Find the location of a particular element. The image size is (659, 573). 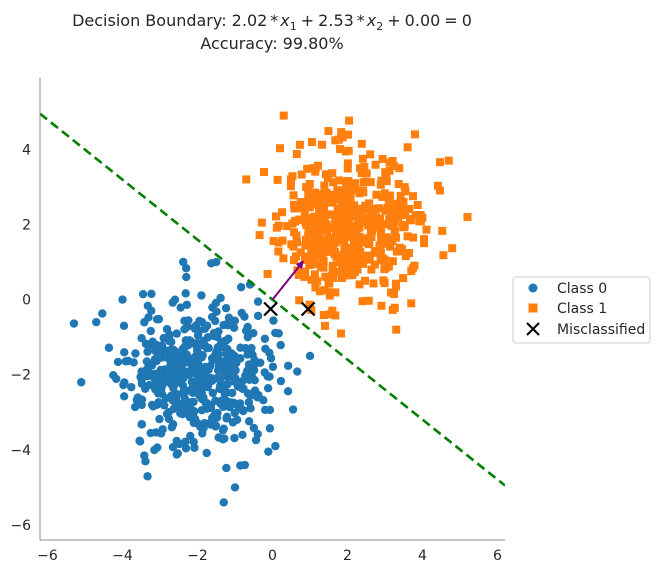

x-tick-label: 4 is located at coordinates (422, 556).